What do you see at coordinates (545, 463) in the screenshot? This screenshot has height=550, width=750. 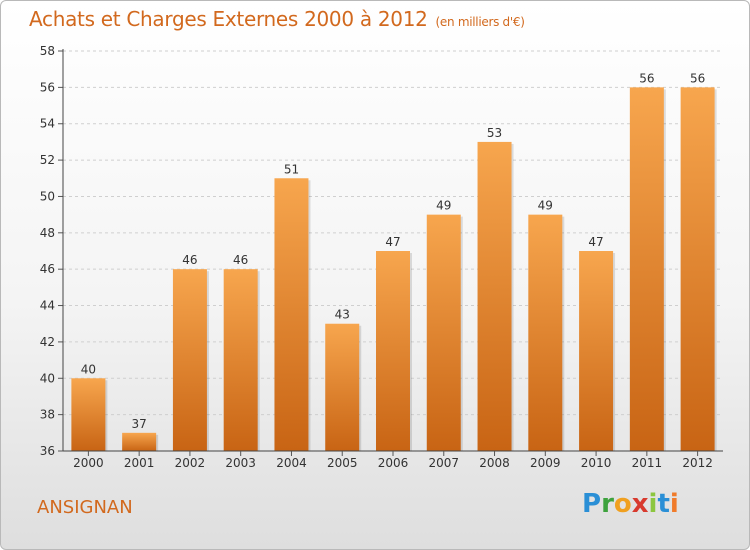 I see `x-tick-label: 2009` at bounding box center [545, 463].